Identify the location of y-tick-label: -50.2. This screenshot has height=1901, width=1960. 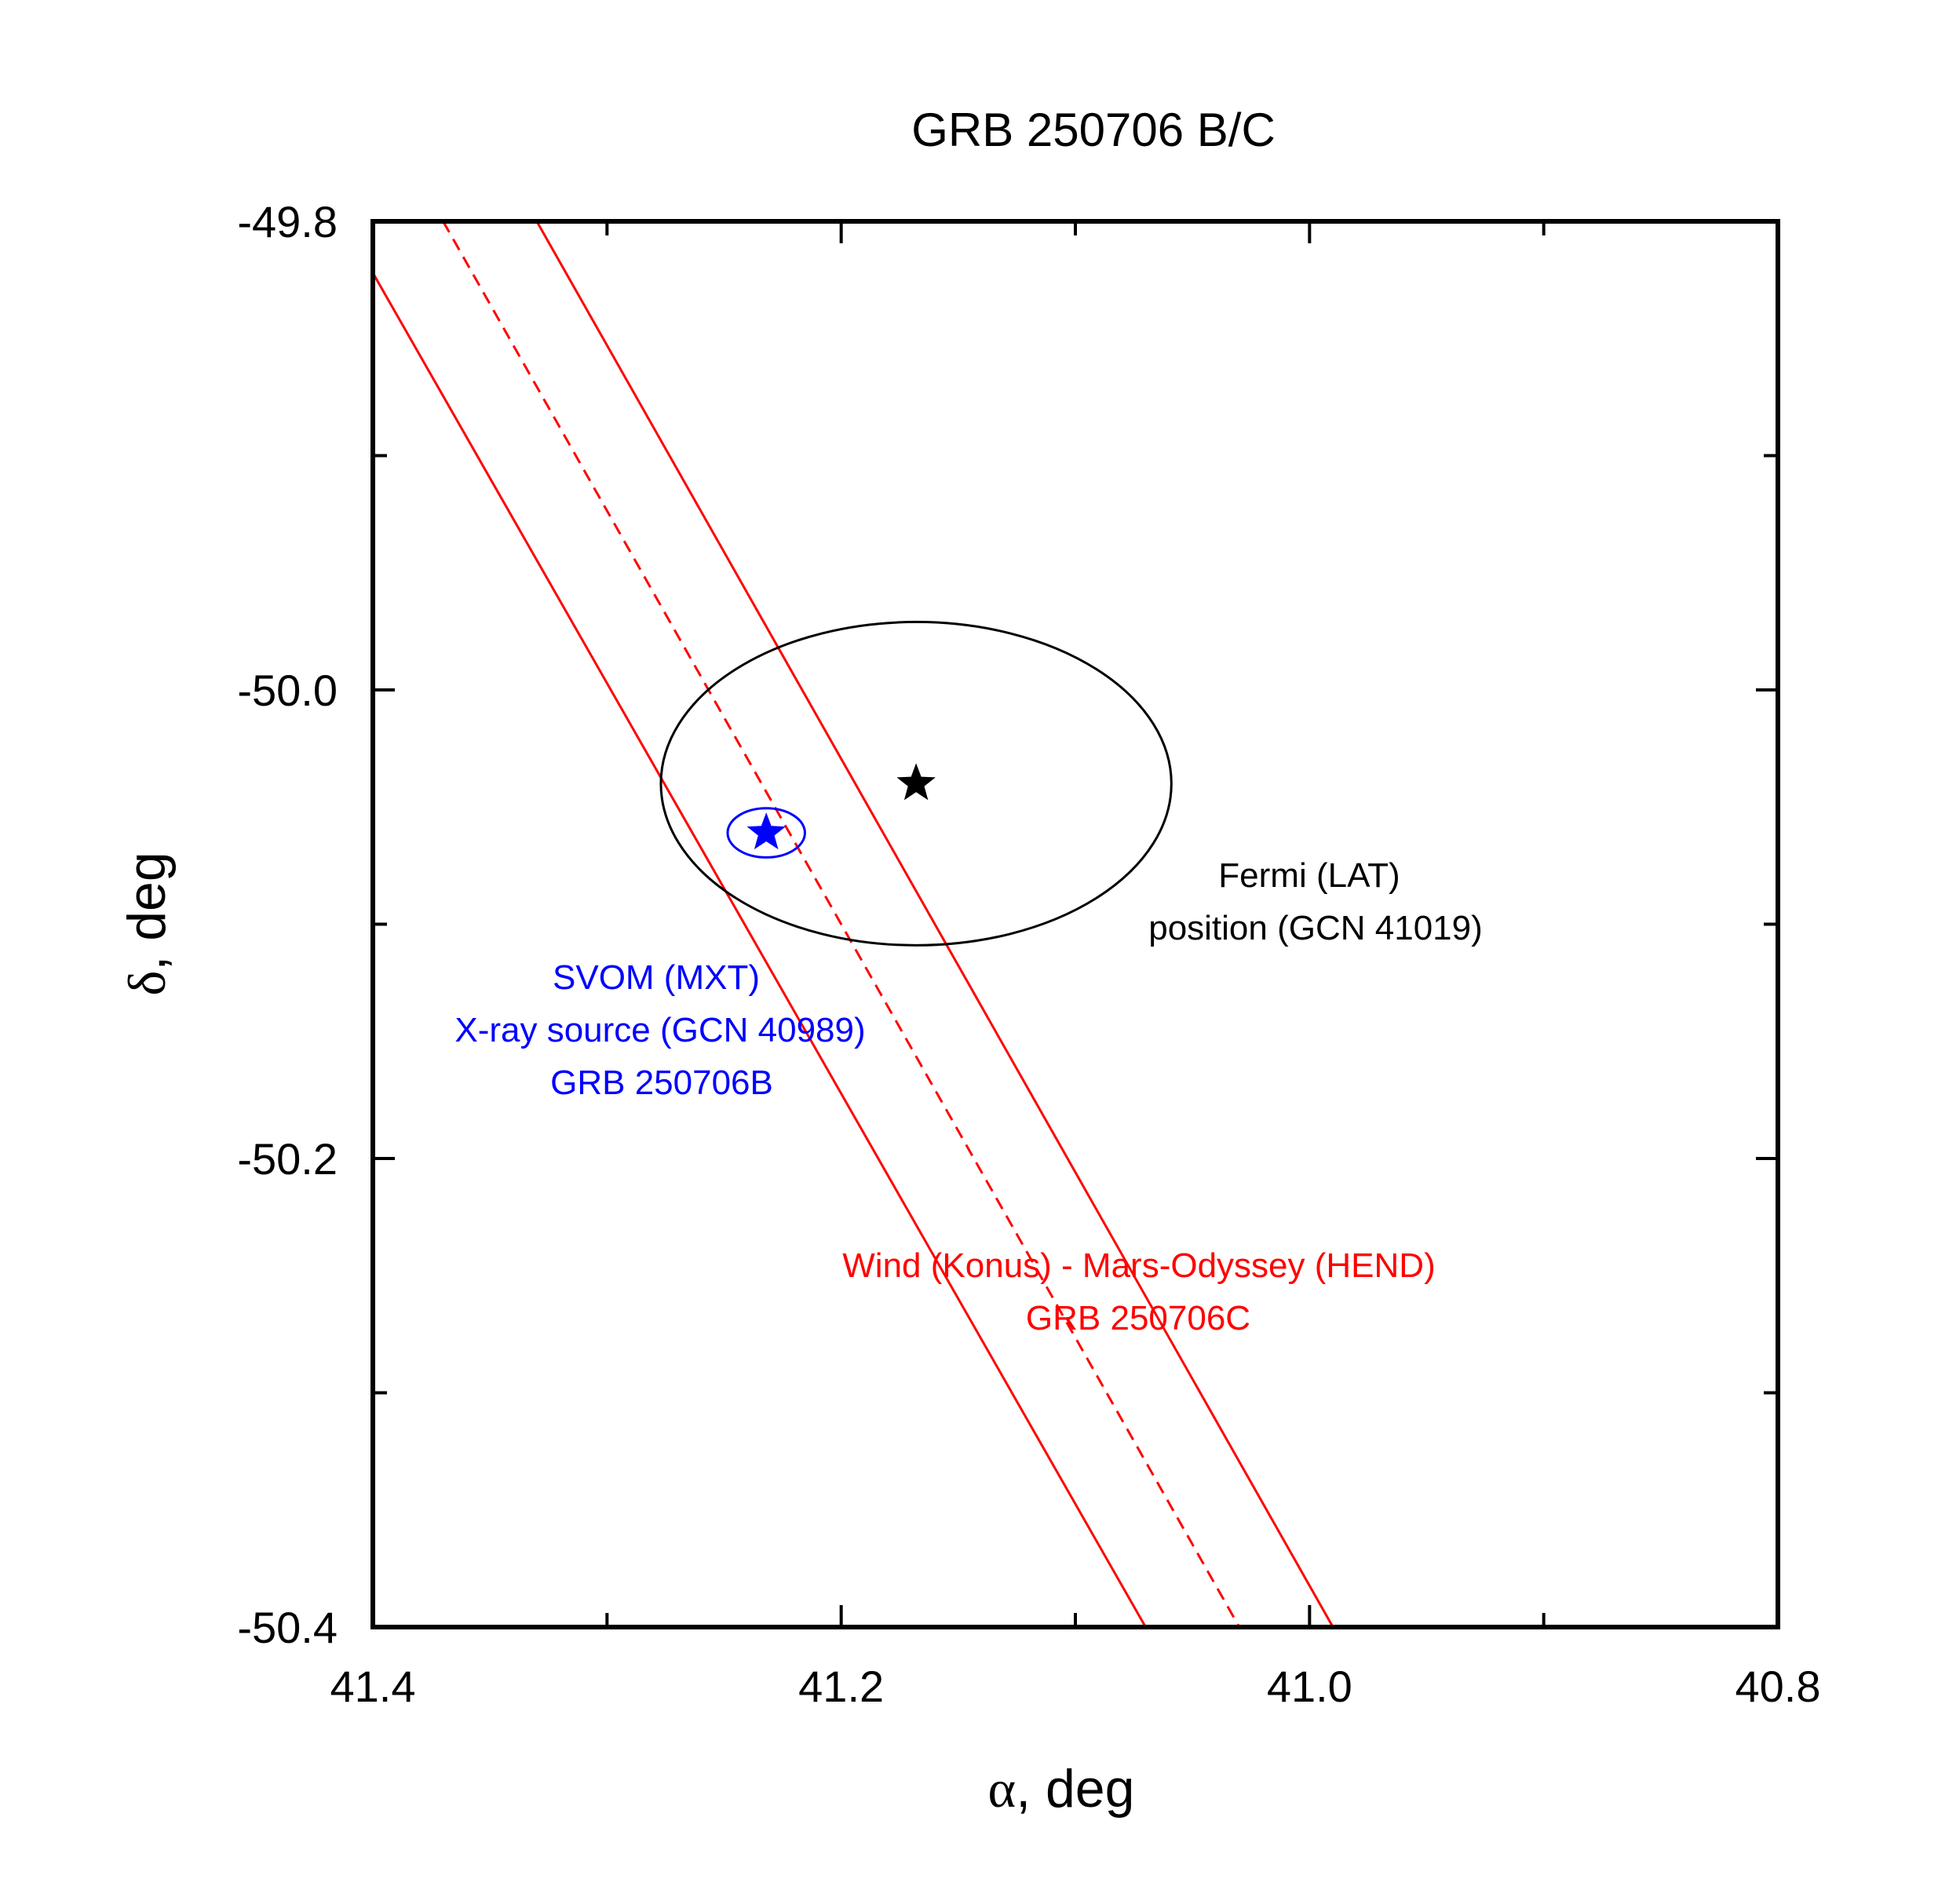
(287, 1159).